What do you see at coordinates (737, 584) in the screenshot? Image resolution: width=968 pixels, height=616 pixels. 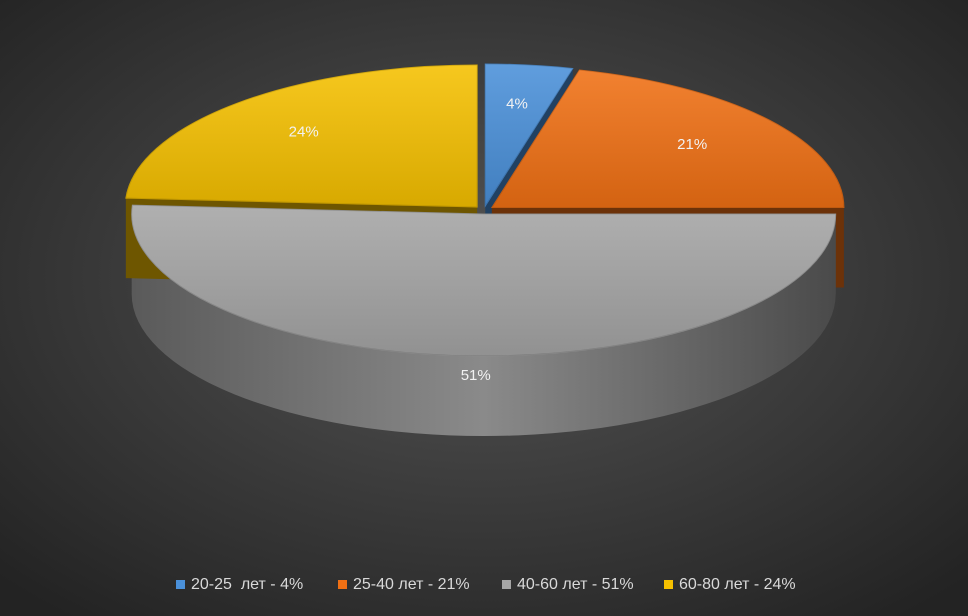 I see `legend-label: 60-80 лет - 24%` at bounding box center [737, 584].